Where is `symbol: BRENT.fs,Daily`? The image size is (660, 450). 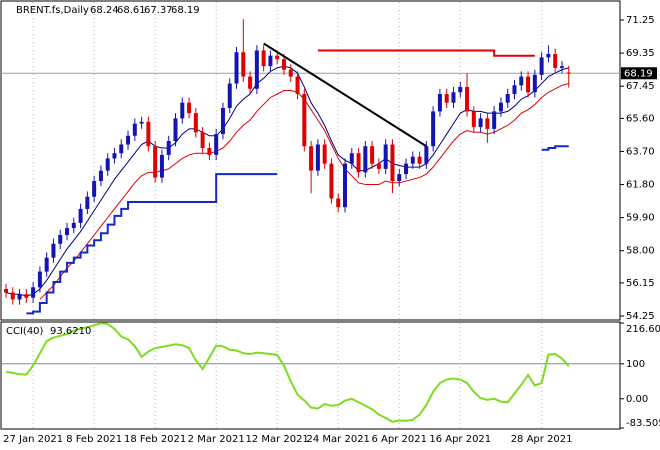
symbol: BRENT.fs,Daily is located at coordinates (52, 10).